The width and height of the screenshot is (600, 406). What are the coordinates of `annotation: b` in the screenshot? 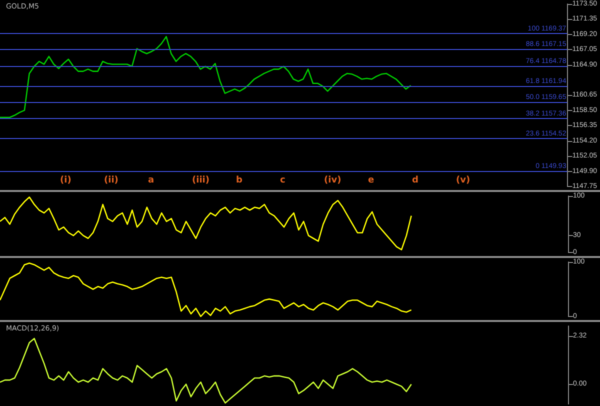 It's located at (239, 181).